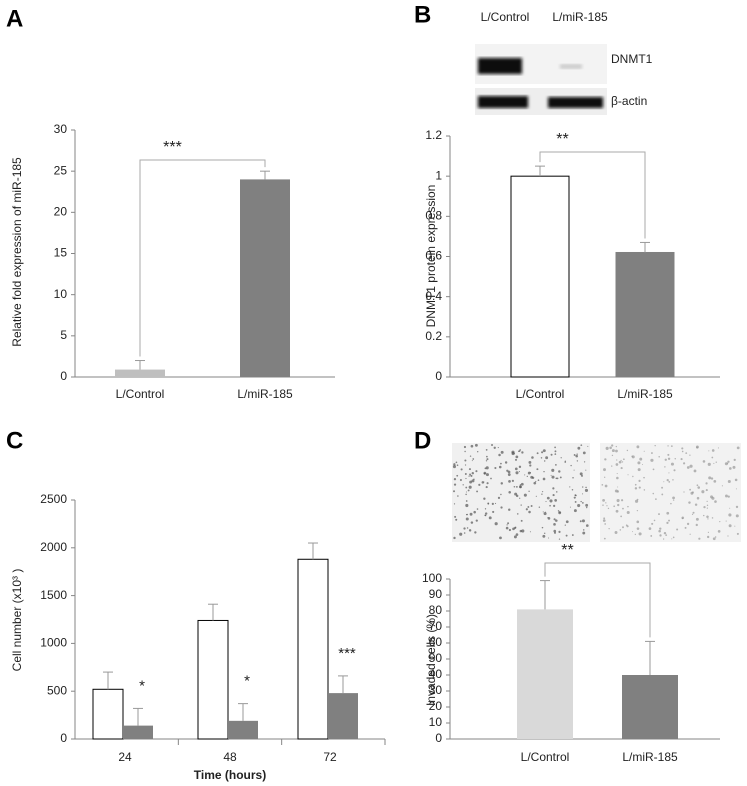 The height and width of the screenshot is (786, 747). What do you see at coordinates (575, 102) in the screenshot?
I see `blot-band` at bounding box center [575, 102].